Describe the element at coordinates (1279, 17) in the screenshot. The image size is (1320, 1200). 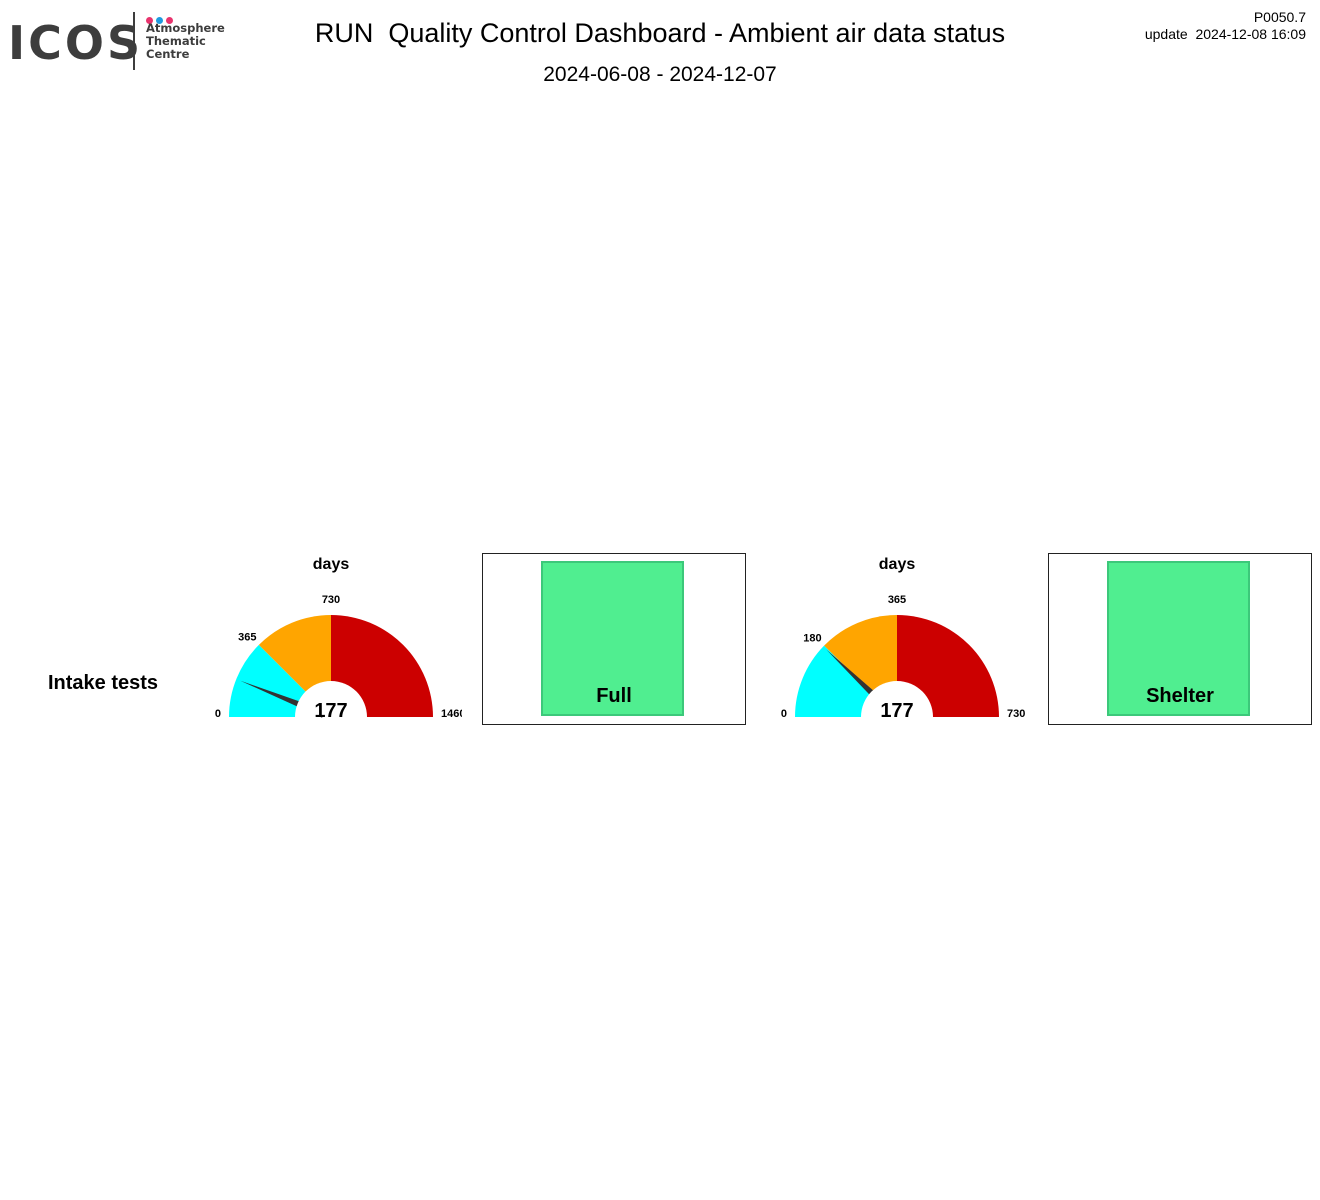
I see `report-code: P0050.7` at that location.